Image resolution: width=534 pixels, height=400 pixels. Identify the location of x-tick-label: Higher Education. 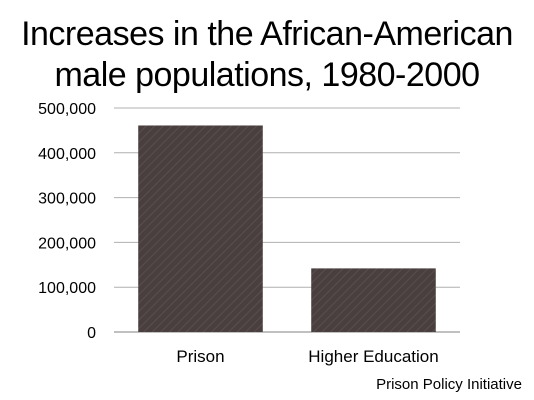
(373, 356).